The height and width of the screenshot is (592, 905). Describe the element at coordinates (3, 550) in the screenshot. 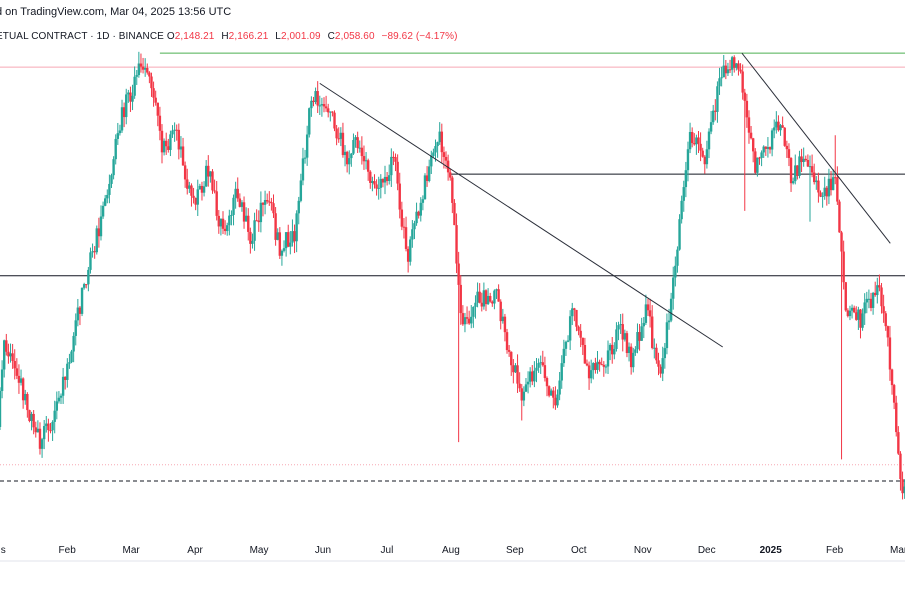

I see `x-tick-label-0: s` at that location.